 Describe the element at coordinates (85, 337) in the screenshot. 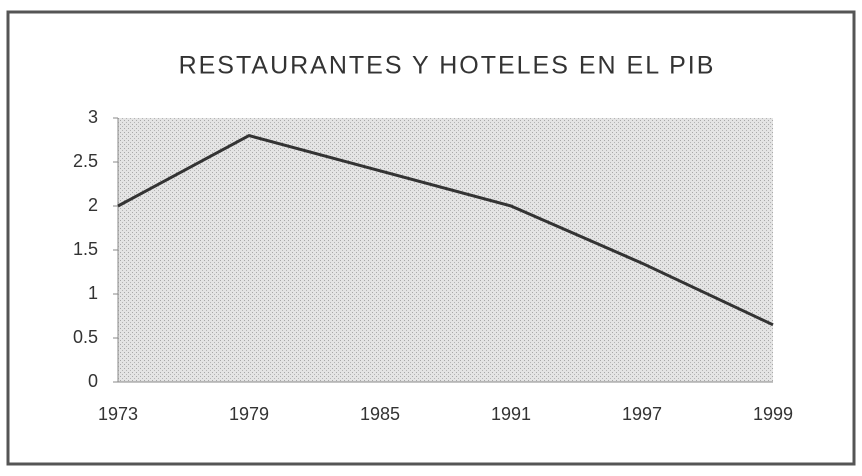

I see `y-tick-label: 0.5` at that location.